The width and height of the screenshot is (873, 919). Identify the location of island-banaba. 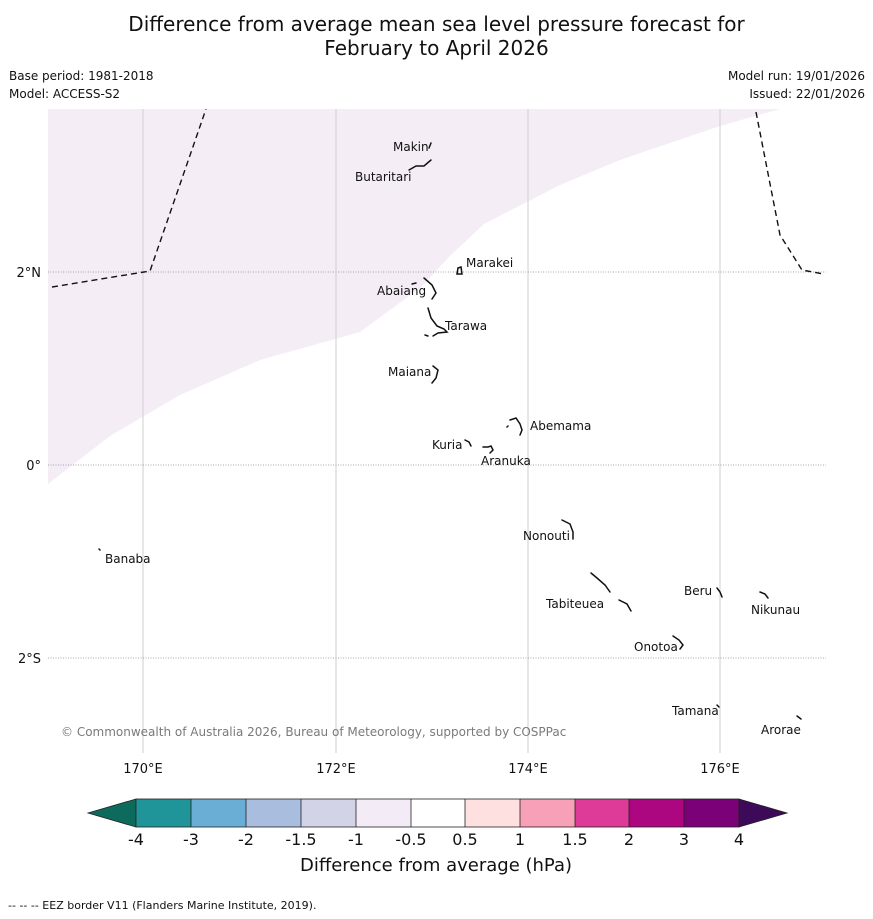
(99, 549).